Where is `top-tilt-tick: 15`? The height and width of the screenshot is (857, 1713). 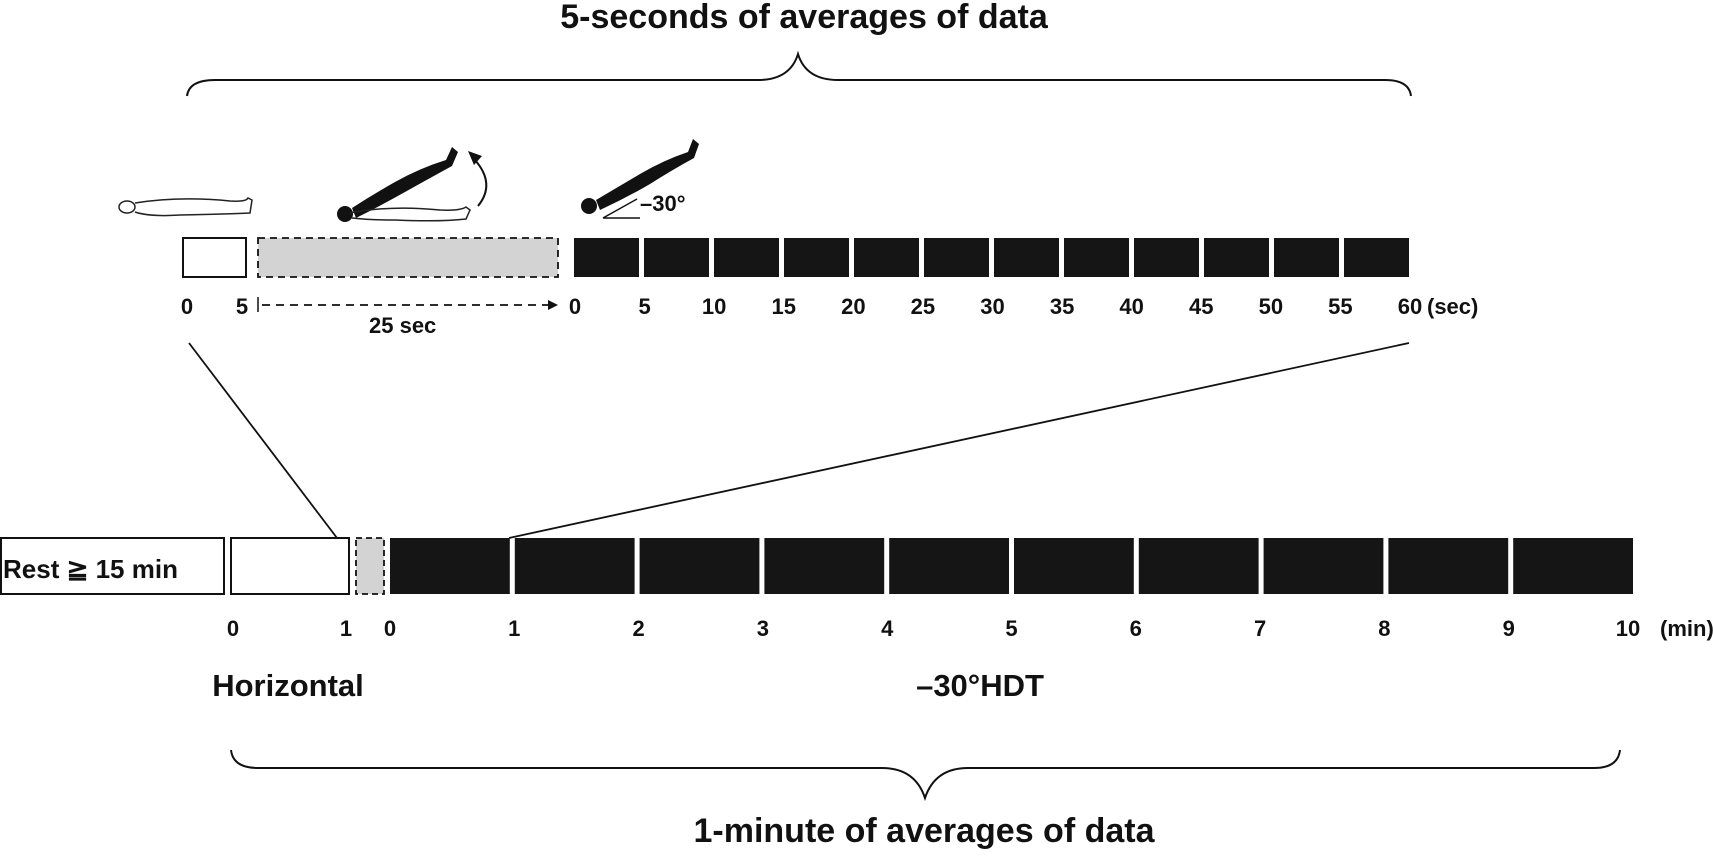
top-tilt-tick: 15 is located at coordinates (783, 306).